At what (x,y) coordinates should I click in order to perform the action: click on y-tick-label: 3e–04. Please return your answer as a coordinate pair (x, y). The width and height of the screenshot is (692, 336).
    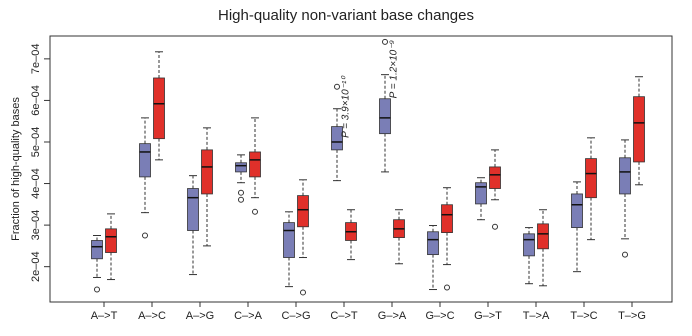
    Looking at the image, I should click on (36, 225).